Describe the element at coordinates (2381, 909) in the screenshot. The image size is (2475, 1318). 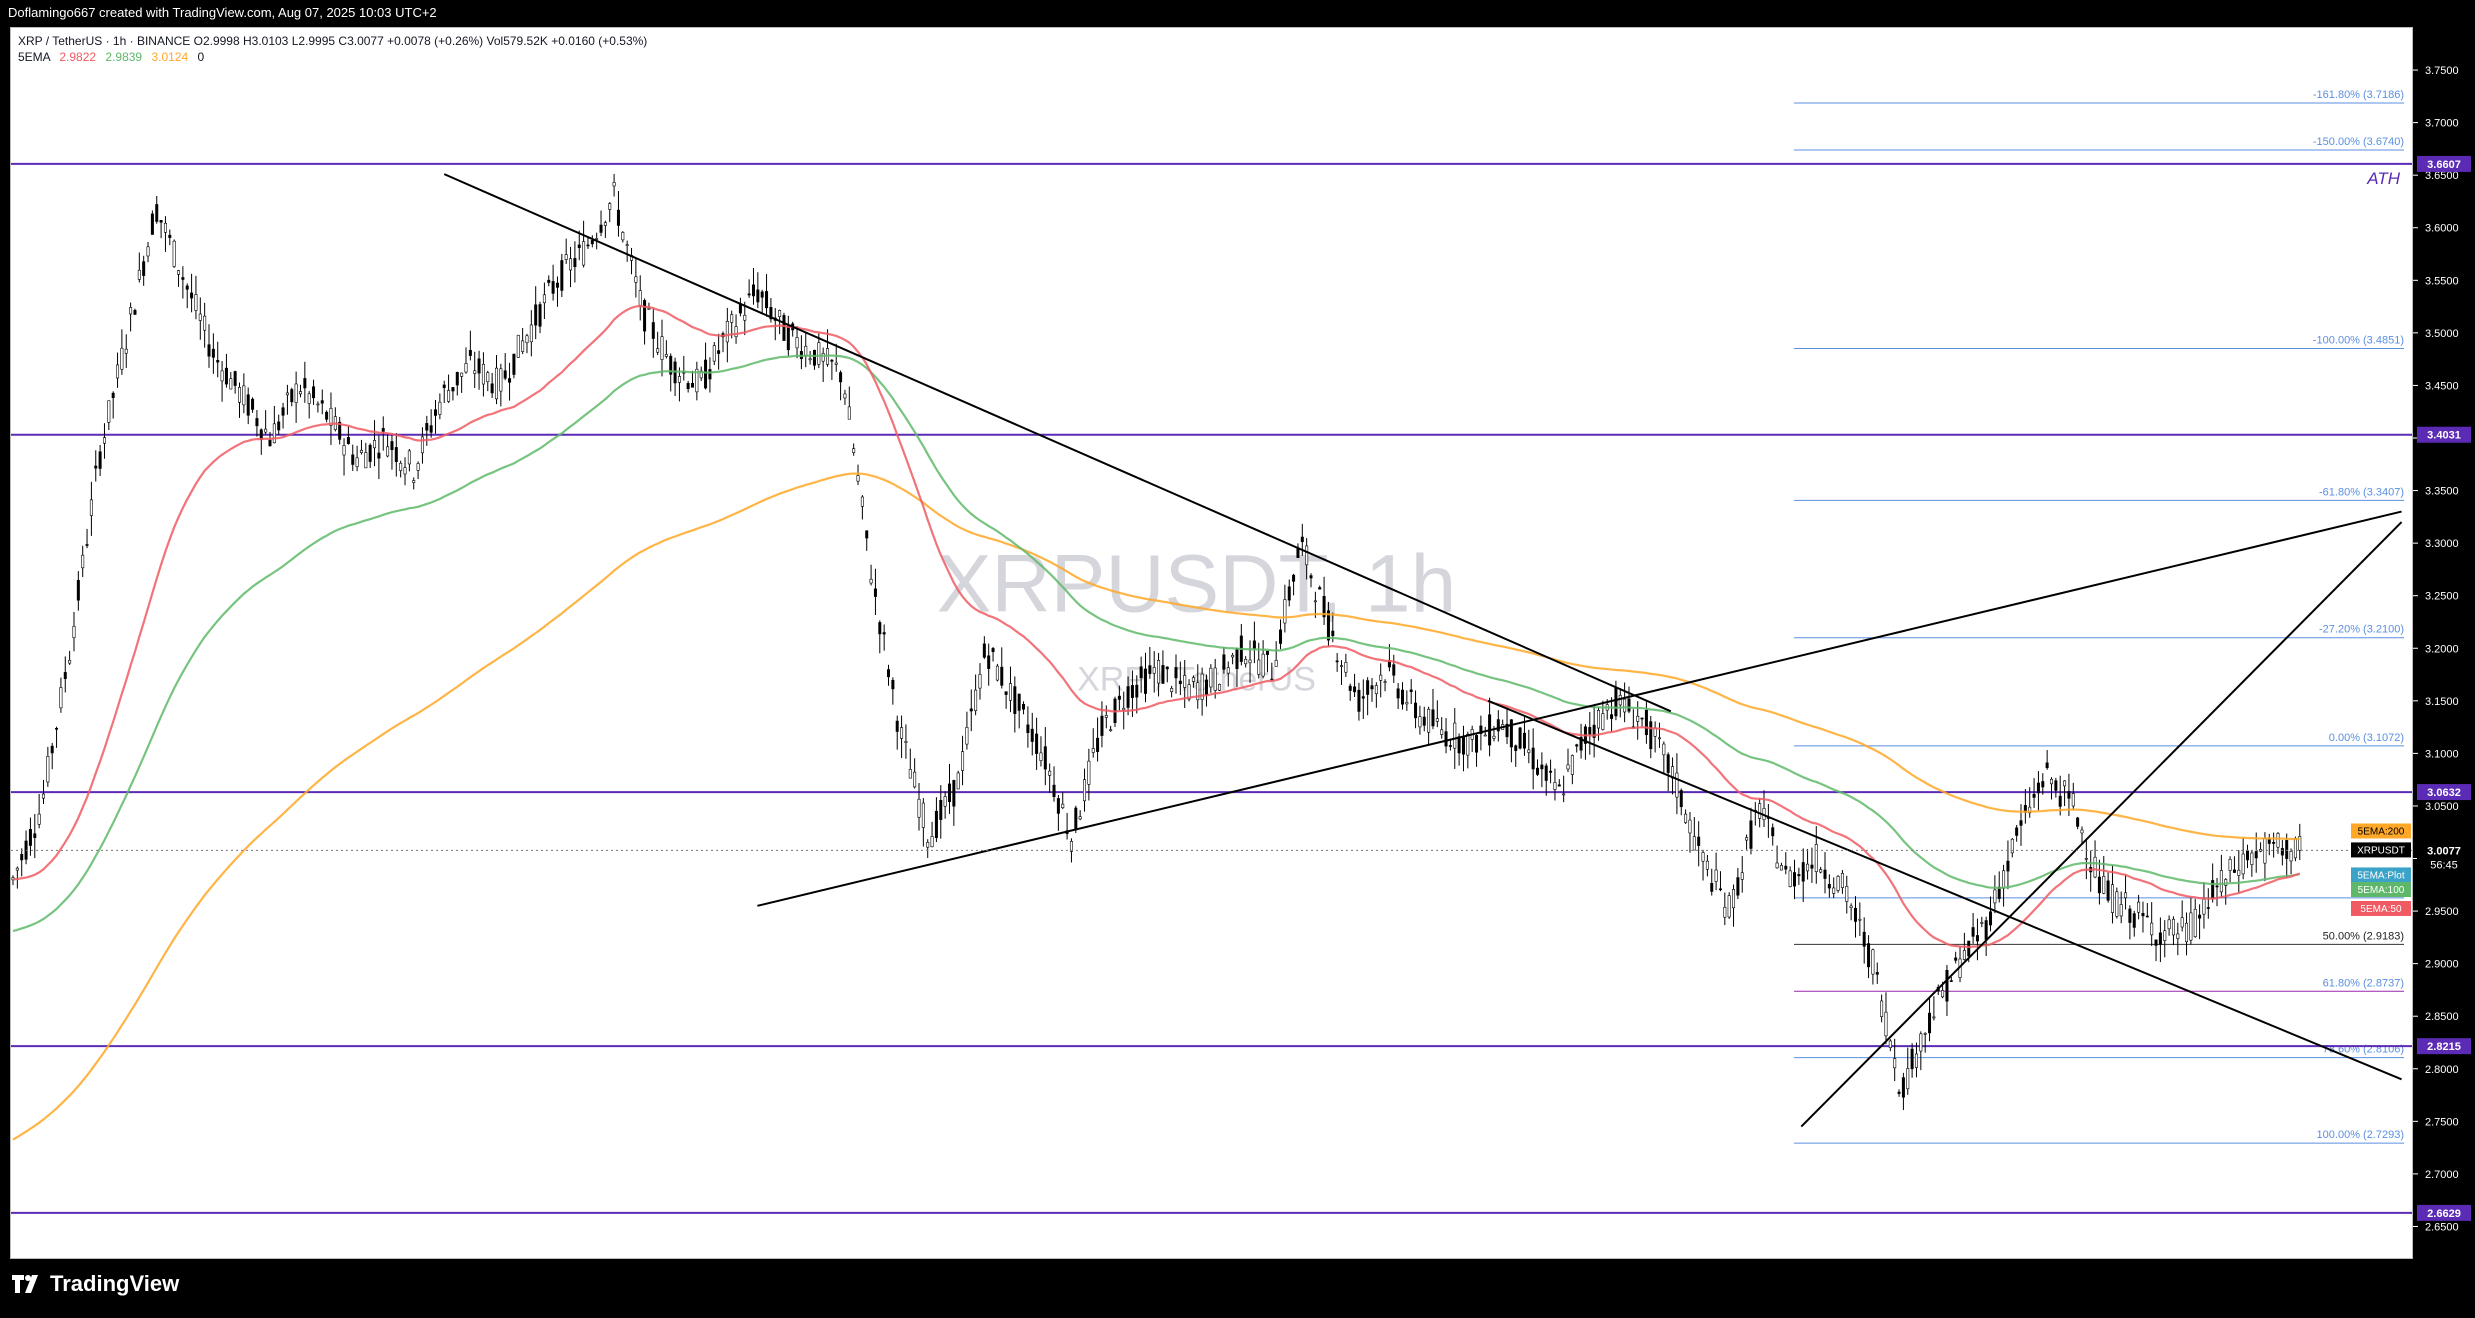
I see `ema-tag-label: 5EMA:50` at that location.